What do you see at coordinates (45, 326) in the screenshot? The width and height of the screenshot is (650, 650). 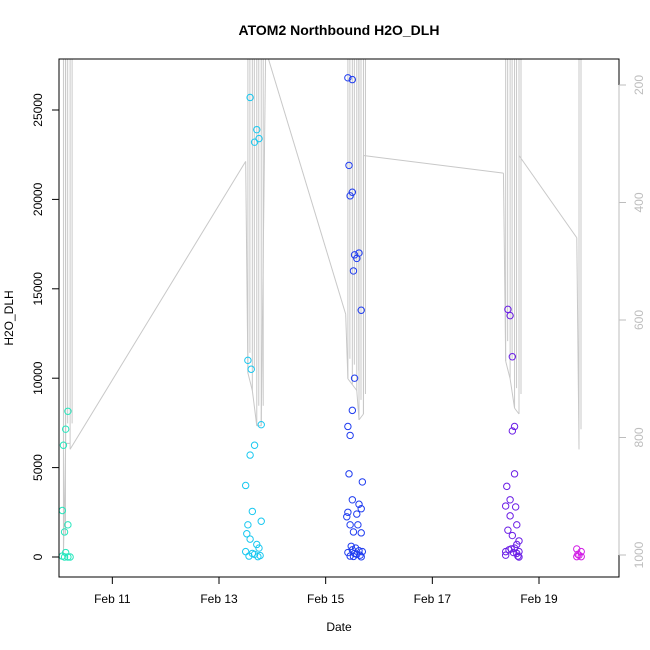 I see `y-axis: 0 5000 10000 15000 20000 25000` at bounding box center [45, 326].